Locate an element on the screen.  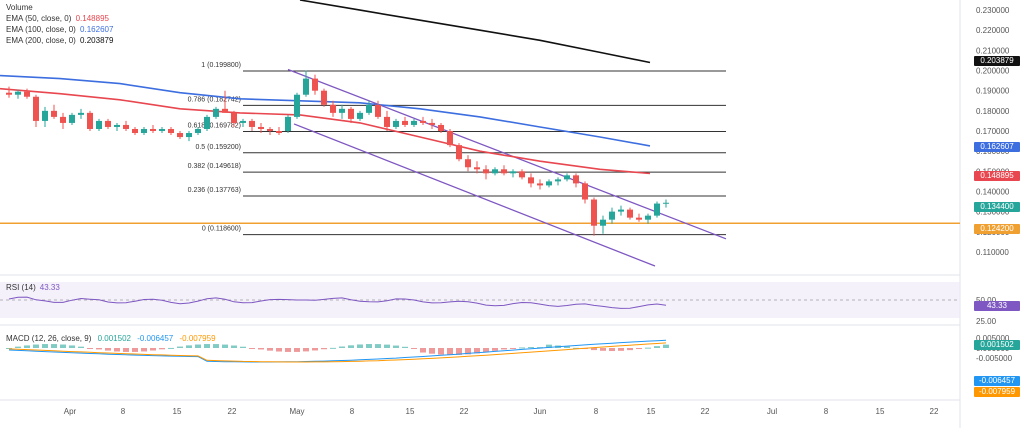
ema100-value: 0.162607 is located at coordinates (97, 29).